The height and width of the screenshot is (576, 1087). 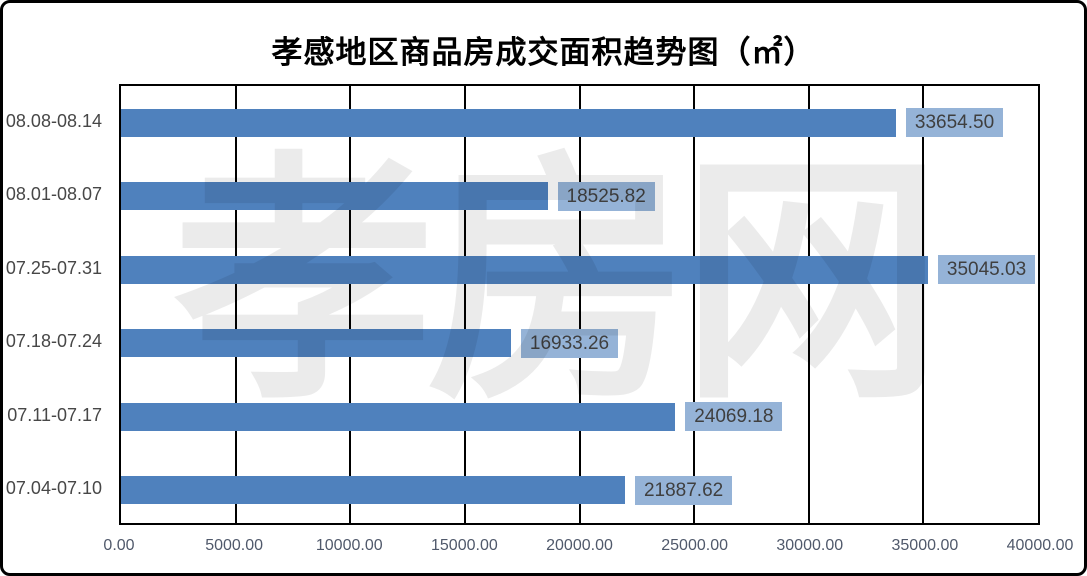 I want to click on category-label: 07.11-07.17, so click(x=54, y=414).